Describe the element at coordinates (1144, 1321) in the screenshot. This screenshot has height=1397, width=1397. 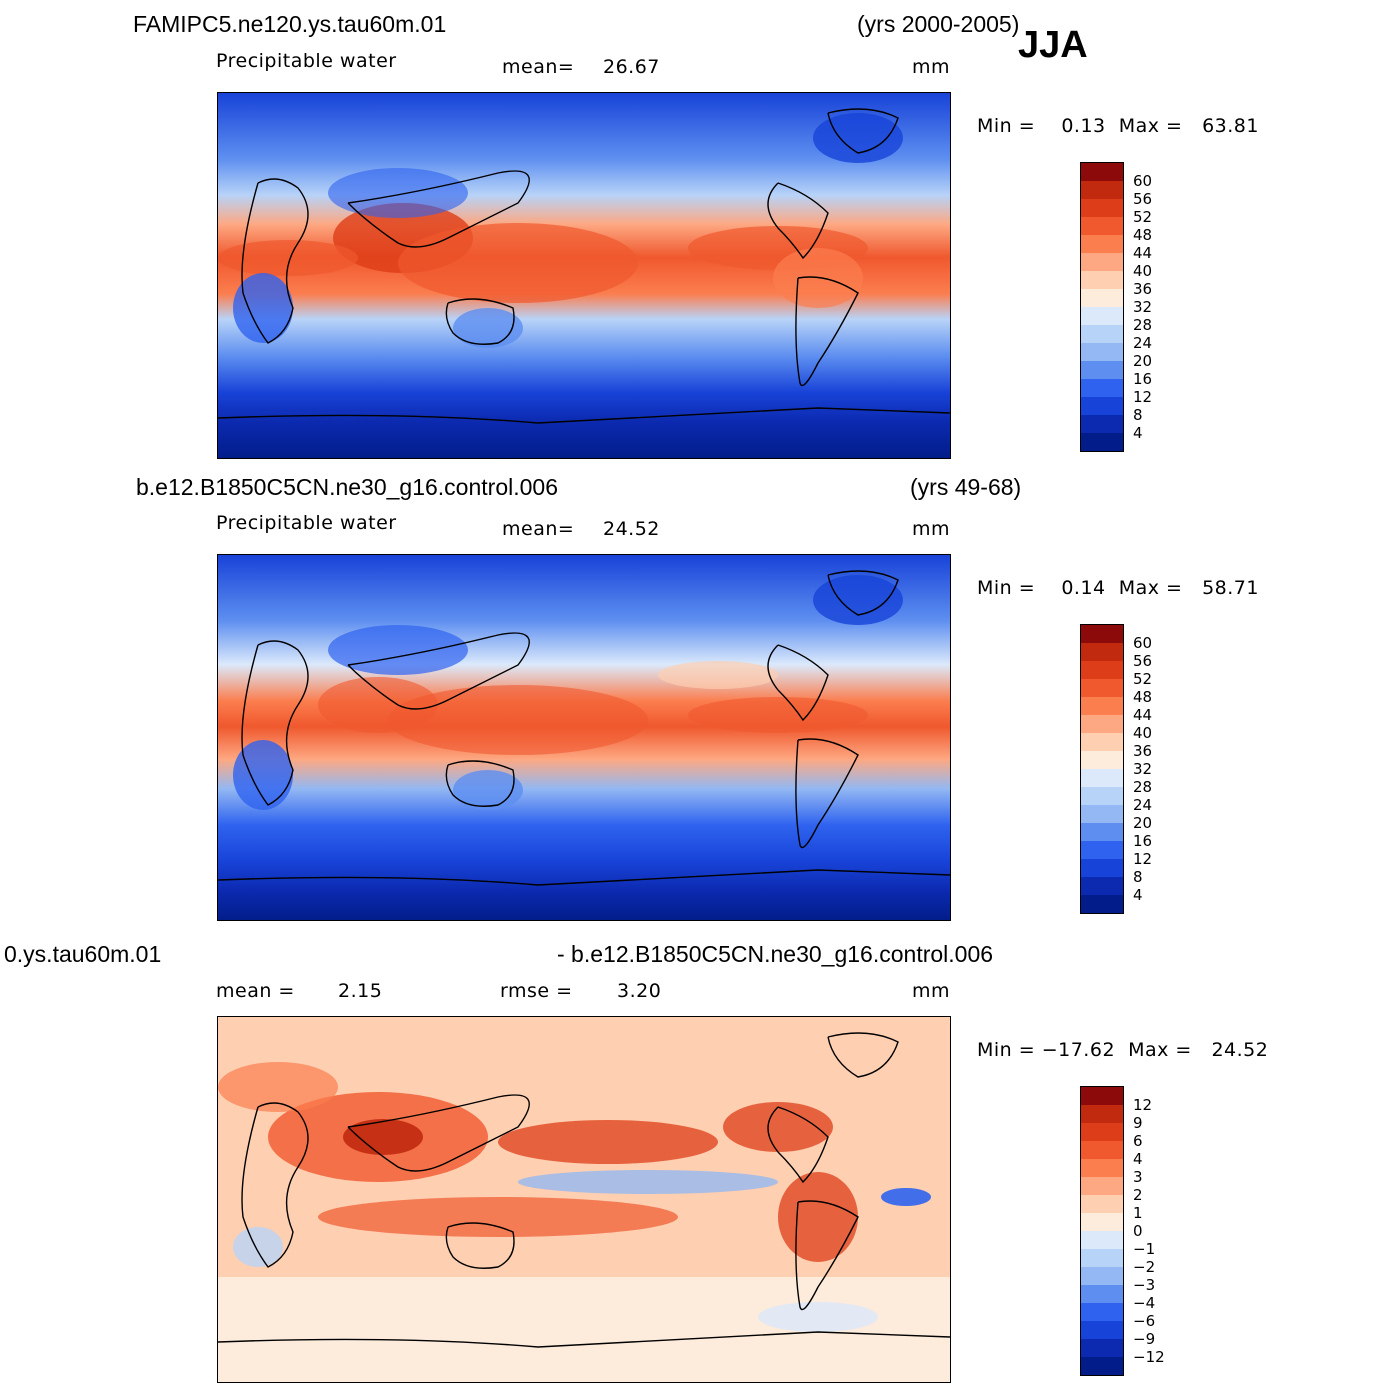
I see `bottom-cbar-label: −6` at that location.